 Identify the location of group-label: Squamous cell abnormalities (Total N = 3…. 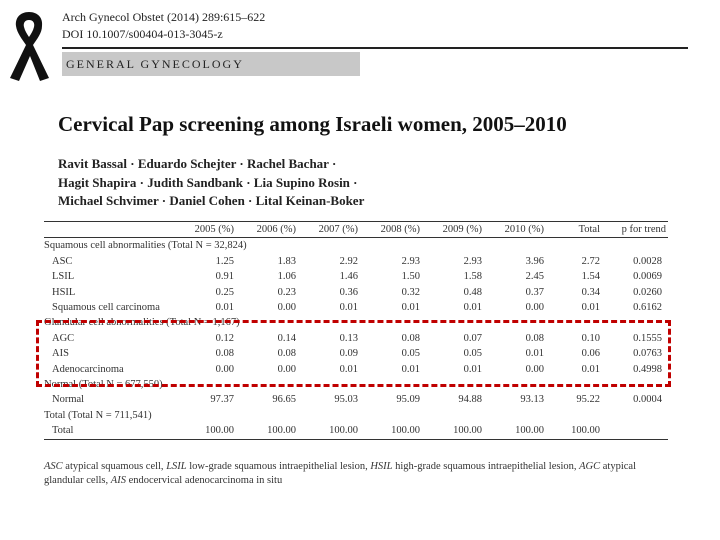
(145, 246).